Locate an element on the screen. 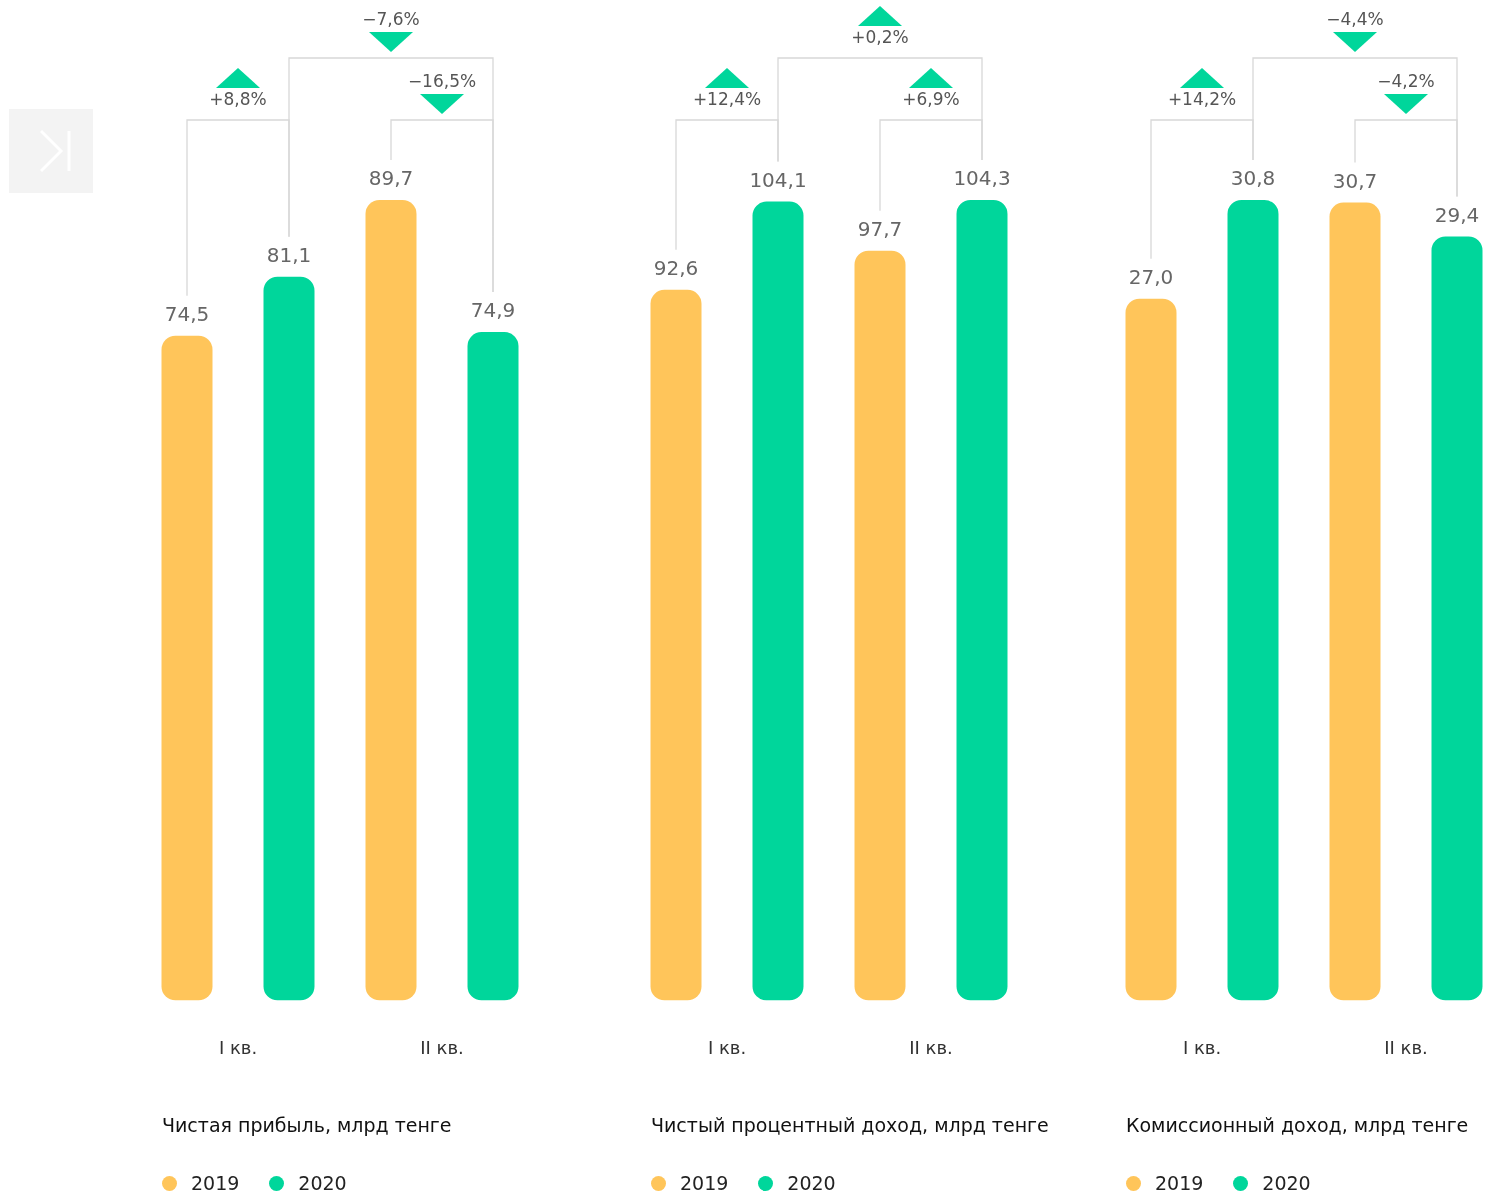 This screenshot has width=1510, height=1196. text: Чистая прибыль, млрд тенге is located at coordinates (307, 1125).